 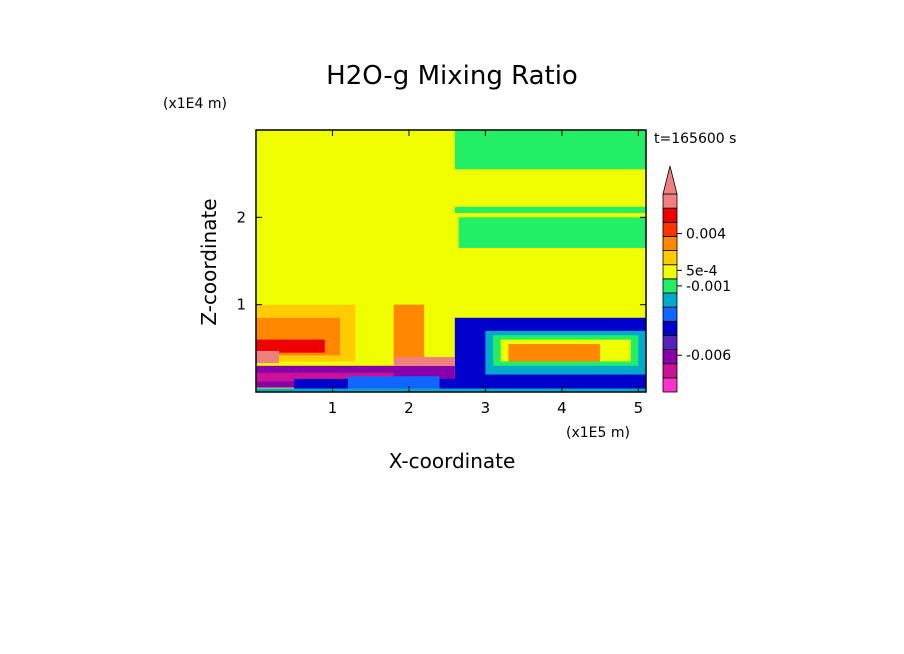 What do you see at coordinates (695, 139) in the screenshot?
I see `time-label: t=165600 s` at bounding box center [695, 139].